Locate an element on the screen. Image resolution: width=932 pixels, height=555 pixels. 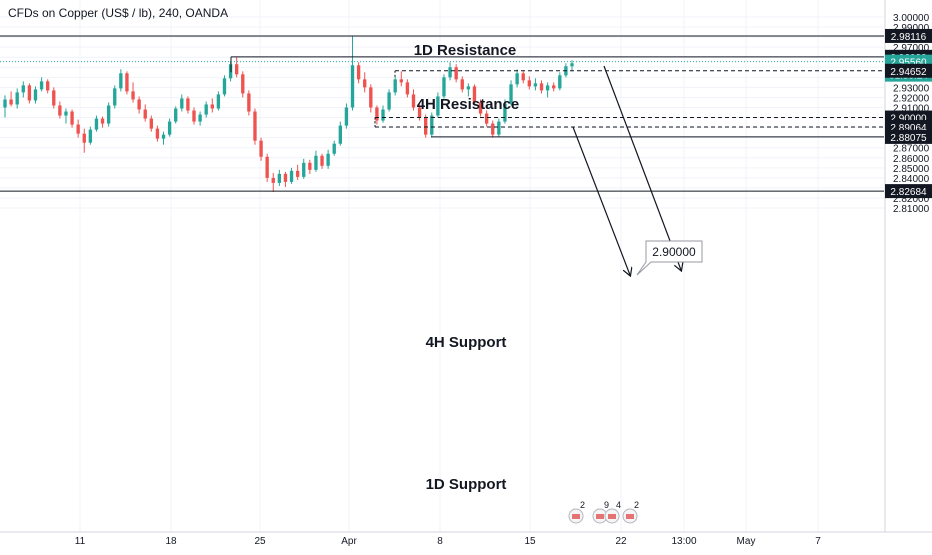
price-tag-support-1d: 2.82684 is located at coordinates (908, 192).